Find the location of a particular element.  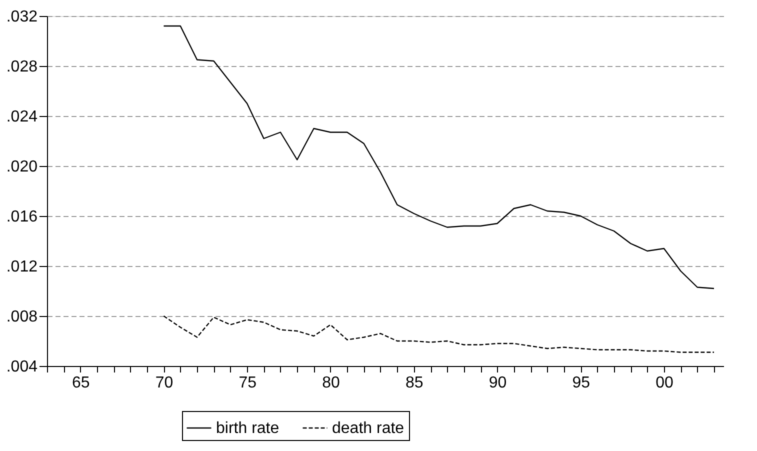

y-tick-label: .016 is located at coordinates (22, 217).